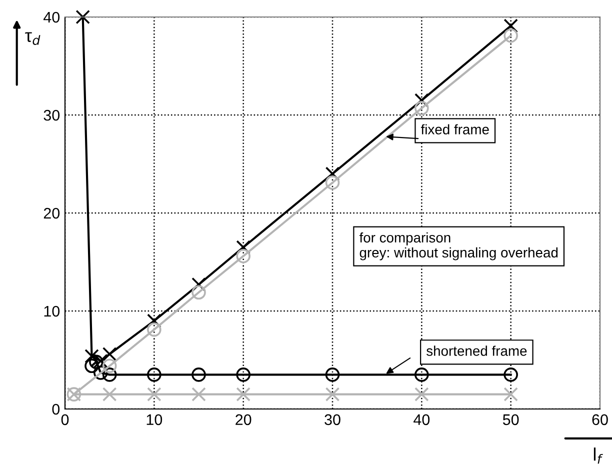  I want to click on annotation: shortened frame, so click(476, 351).